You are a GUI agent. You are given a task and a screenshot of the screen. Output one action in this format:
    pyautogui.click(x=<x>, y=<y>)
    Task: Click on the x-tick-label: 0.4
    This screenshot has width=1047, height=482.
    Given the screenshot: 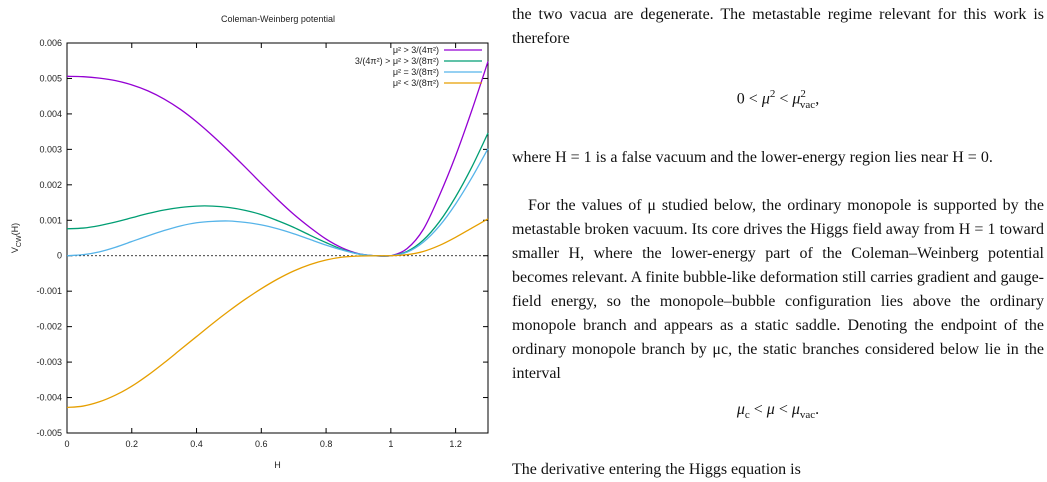 What is the action you would take?
    pyautogui.click(x=196, y=444)
    